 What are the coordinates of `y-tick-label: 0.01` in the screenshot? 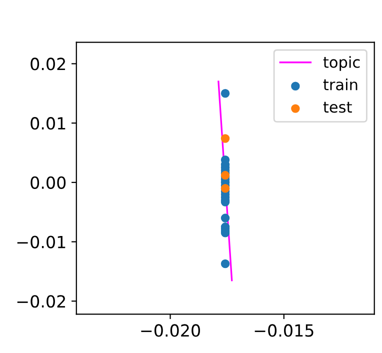 It's located at (48, 123).